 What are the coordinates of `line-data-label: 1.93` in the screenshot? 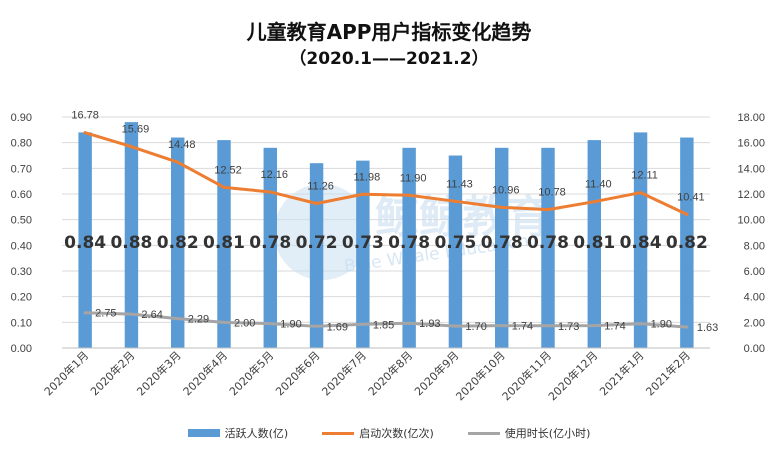 It's located at (429, 324).